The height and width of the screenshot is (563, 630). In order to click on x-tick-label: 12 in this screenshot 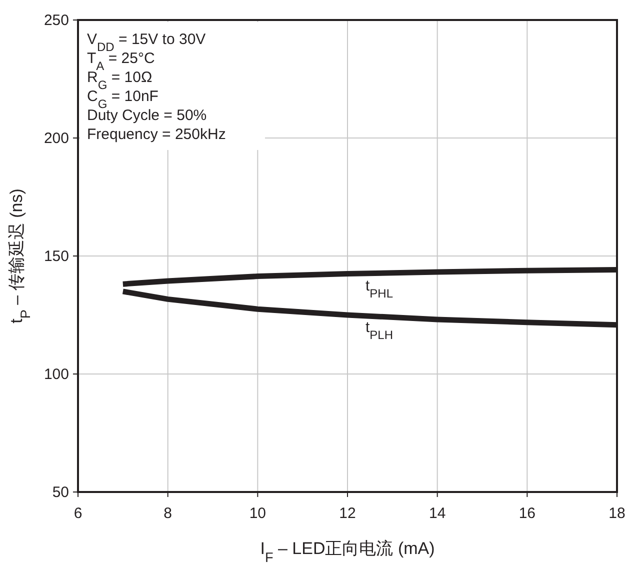, I will do `click(347, 513)`.